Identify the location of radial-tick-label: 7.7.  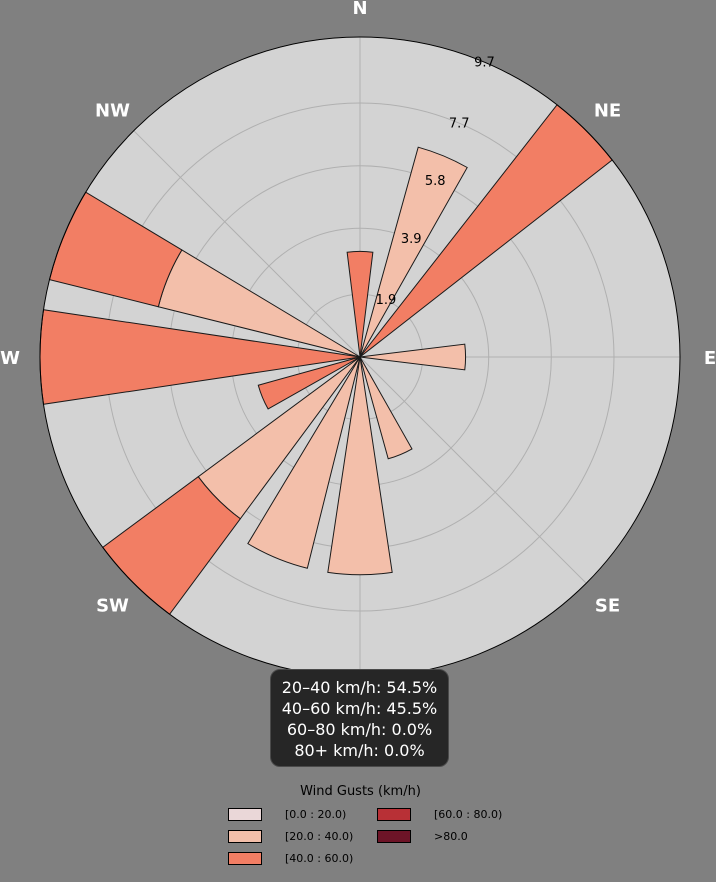
(459, 123).